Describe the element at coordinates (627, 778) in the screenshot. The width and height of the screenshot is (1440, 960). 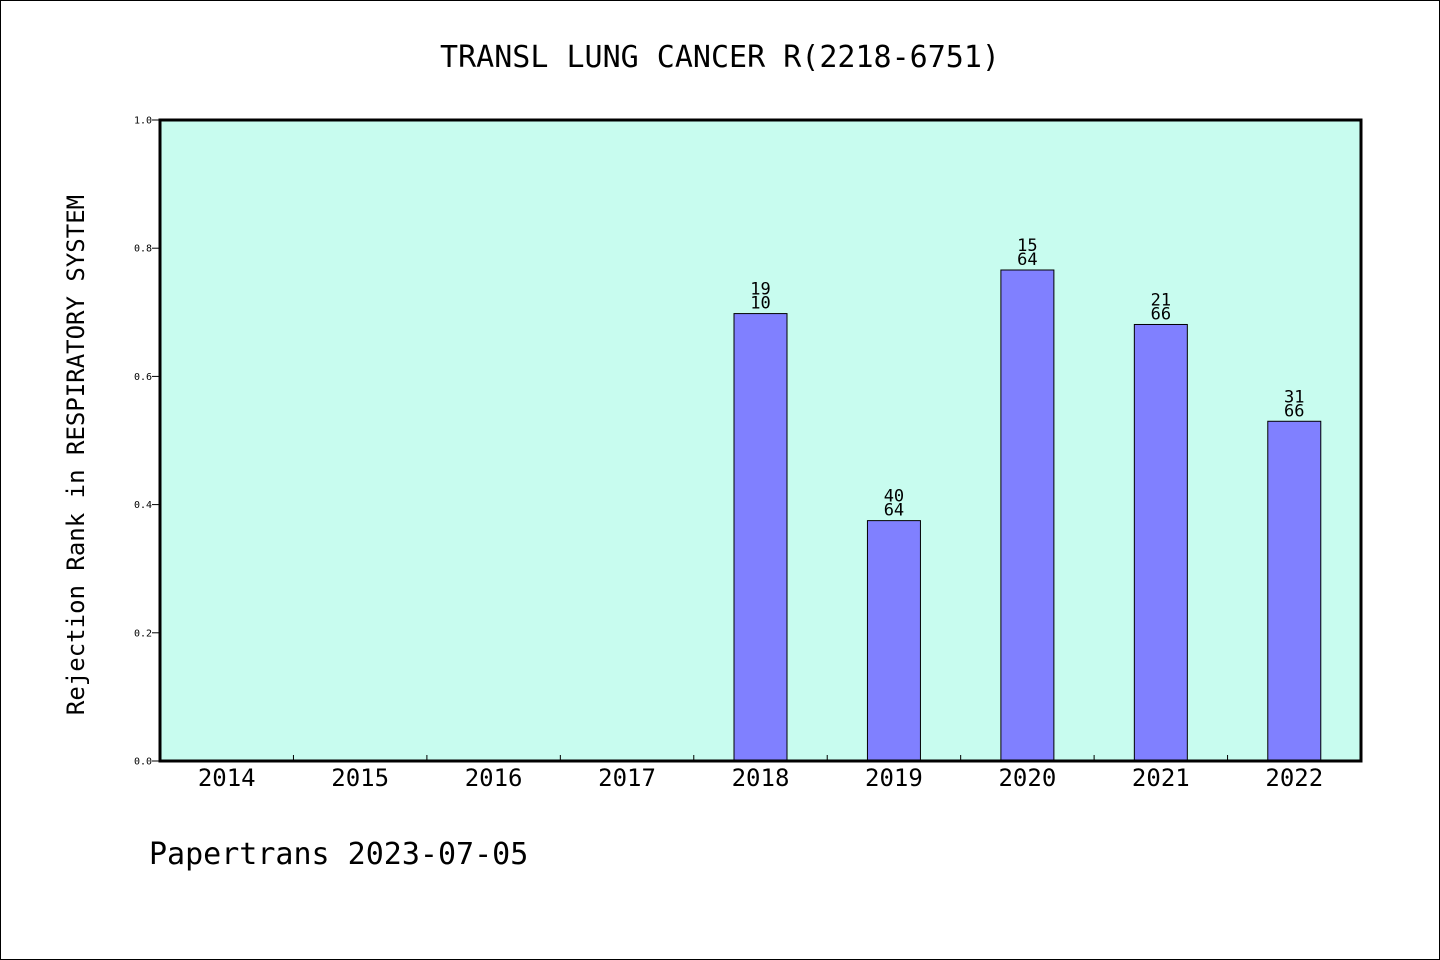
I see `x-tick-label: 2017` at that location.